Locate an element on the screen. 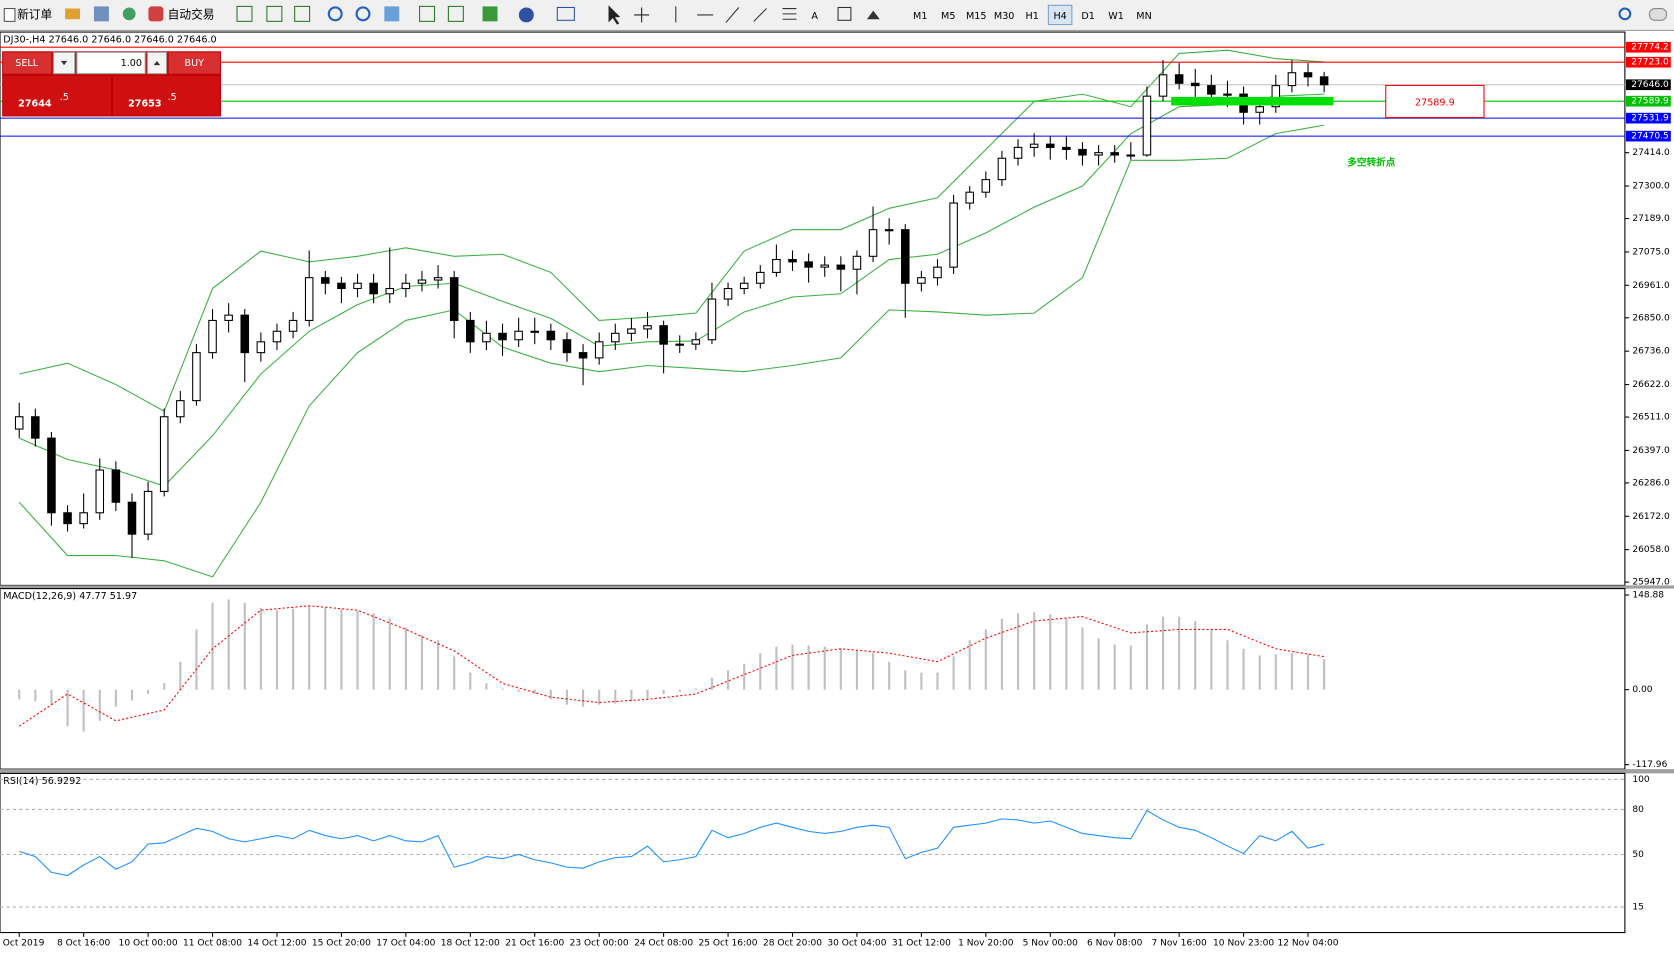 This screenshot has height=955, width=1674. y-tick-label: 26736.0 is located at coordinates (1651, 352).